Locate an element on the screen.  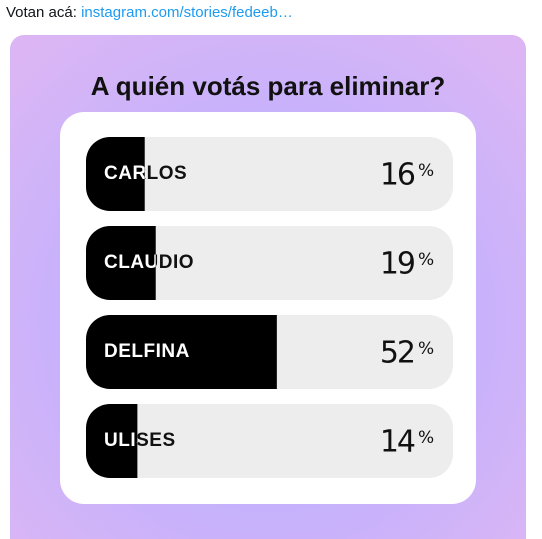
option-percent: 19 is located at coordinates (397, 264).